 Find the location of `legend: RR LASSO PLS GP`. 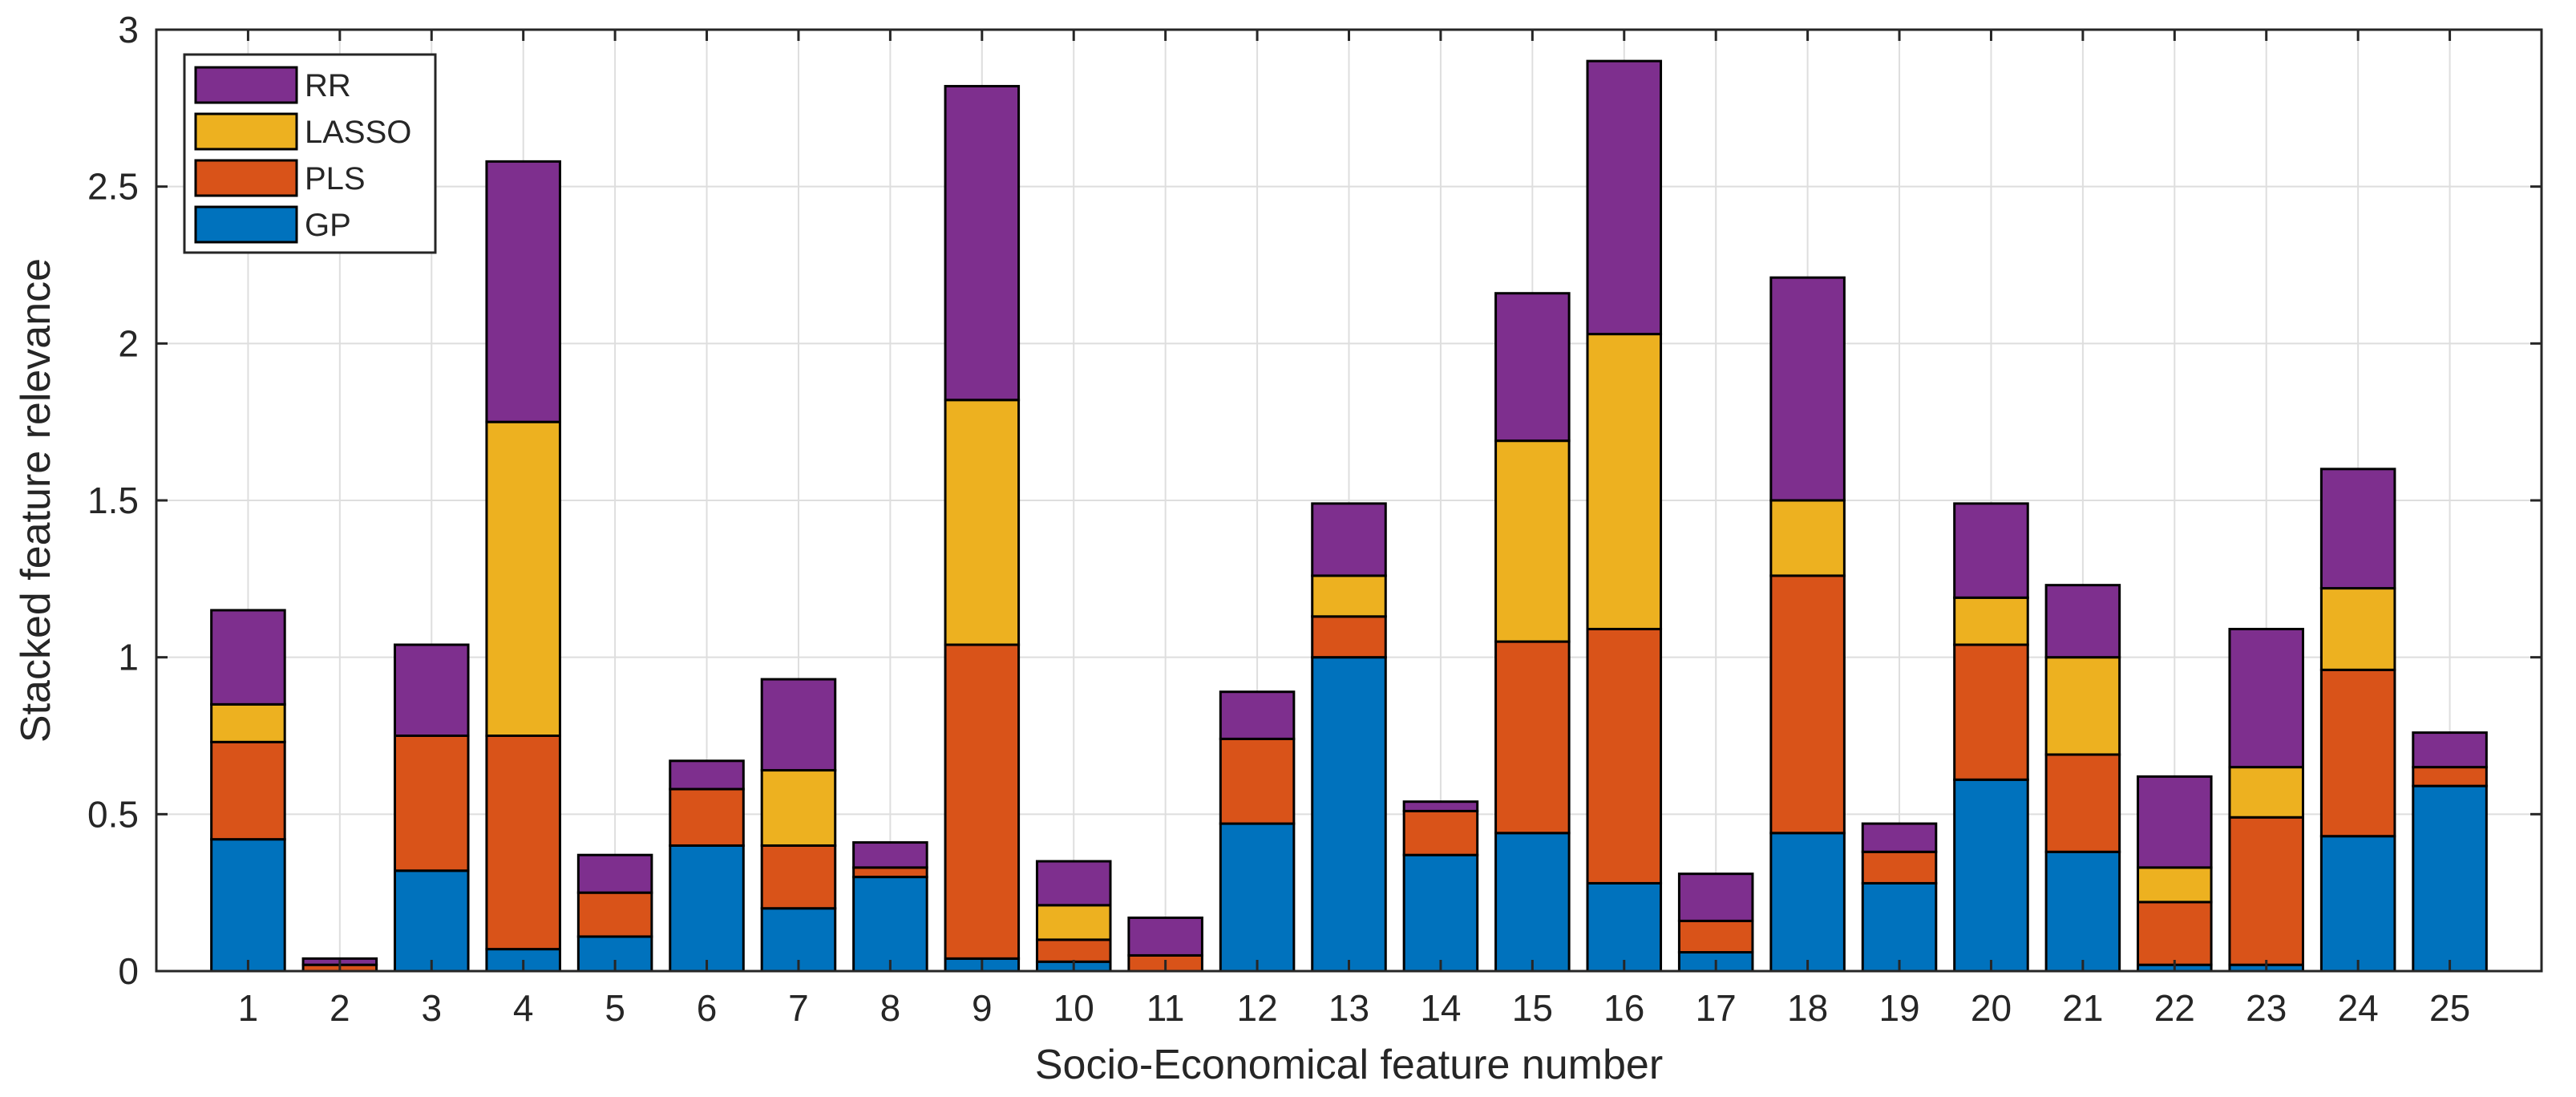

legend: RR LASSO PLS GP is located at coordinates (310, 154).